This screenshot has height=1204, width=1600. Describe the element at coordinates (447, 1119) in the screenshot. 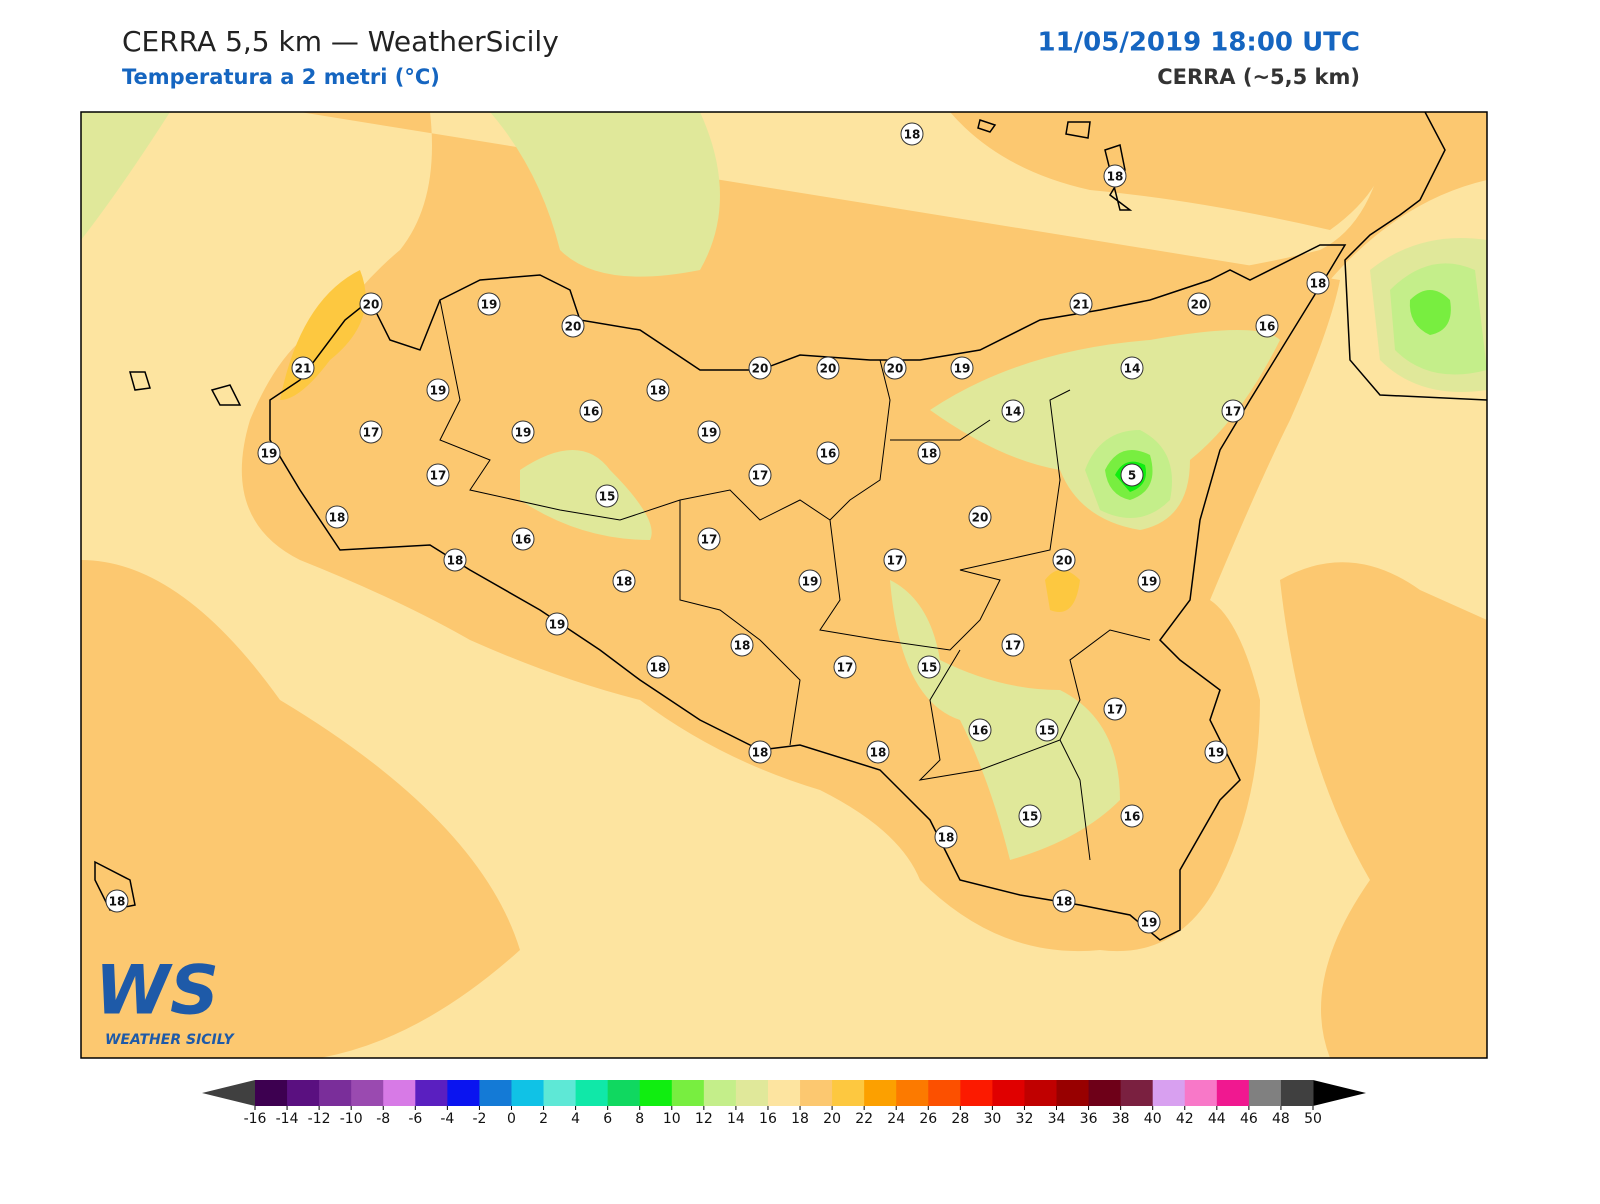

I see `colorbar-tick-label: -4` at that location.